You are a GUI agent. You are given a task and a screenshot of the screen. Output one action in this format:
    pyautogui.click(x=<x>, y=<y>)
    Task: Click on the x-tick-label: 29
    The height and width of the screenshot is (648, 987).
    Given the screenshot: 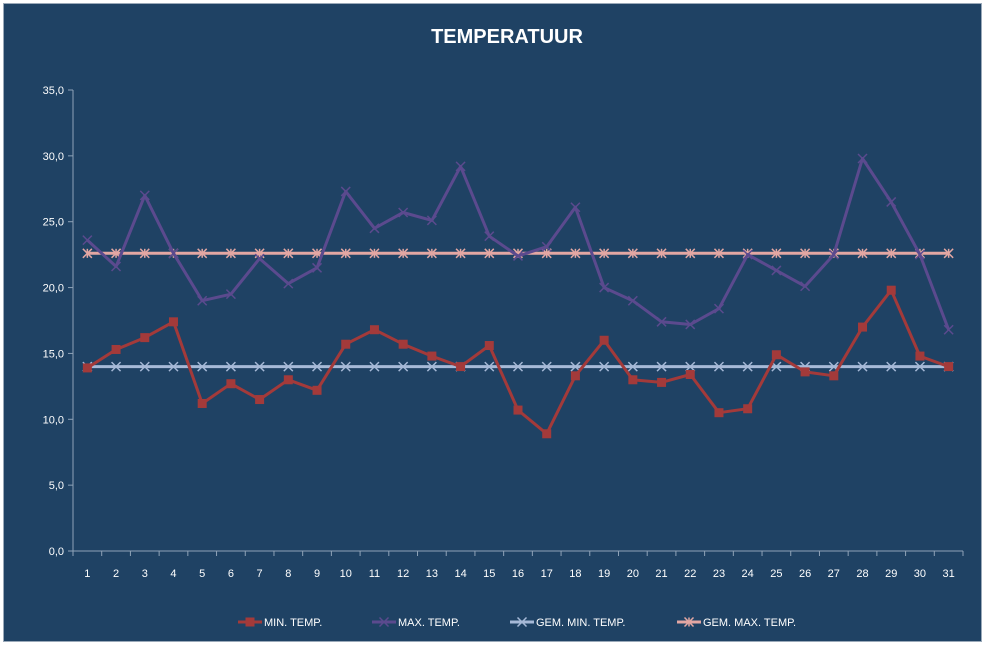 What is the action you would take?
    pyautogui.click(x=891, y=574)
    